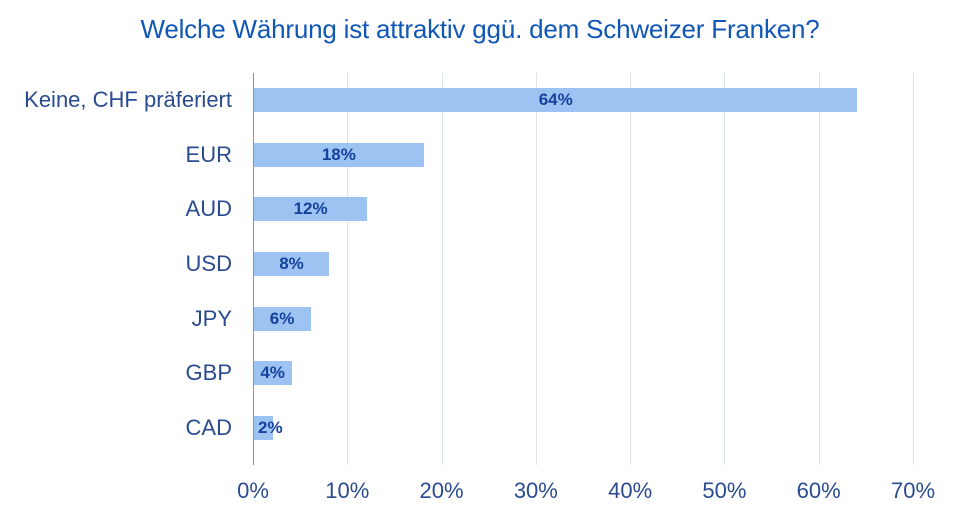 Image resolution: width=960 pixels, height=522 pixels. Describe the element at coordinates (208, 154) in the screenshot. I see `category-label: EUR` at that location.